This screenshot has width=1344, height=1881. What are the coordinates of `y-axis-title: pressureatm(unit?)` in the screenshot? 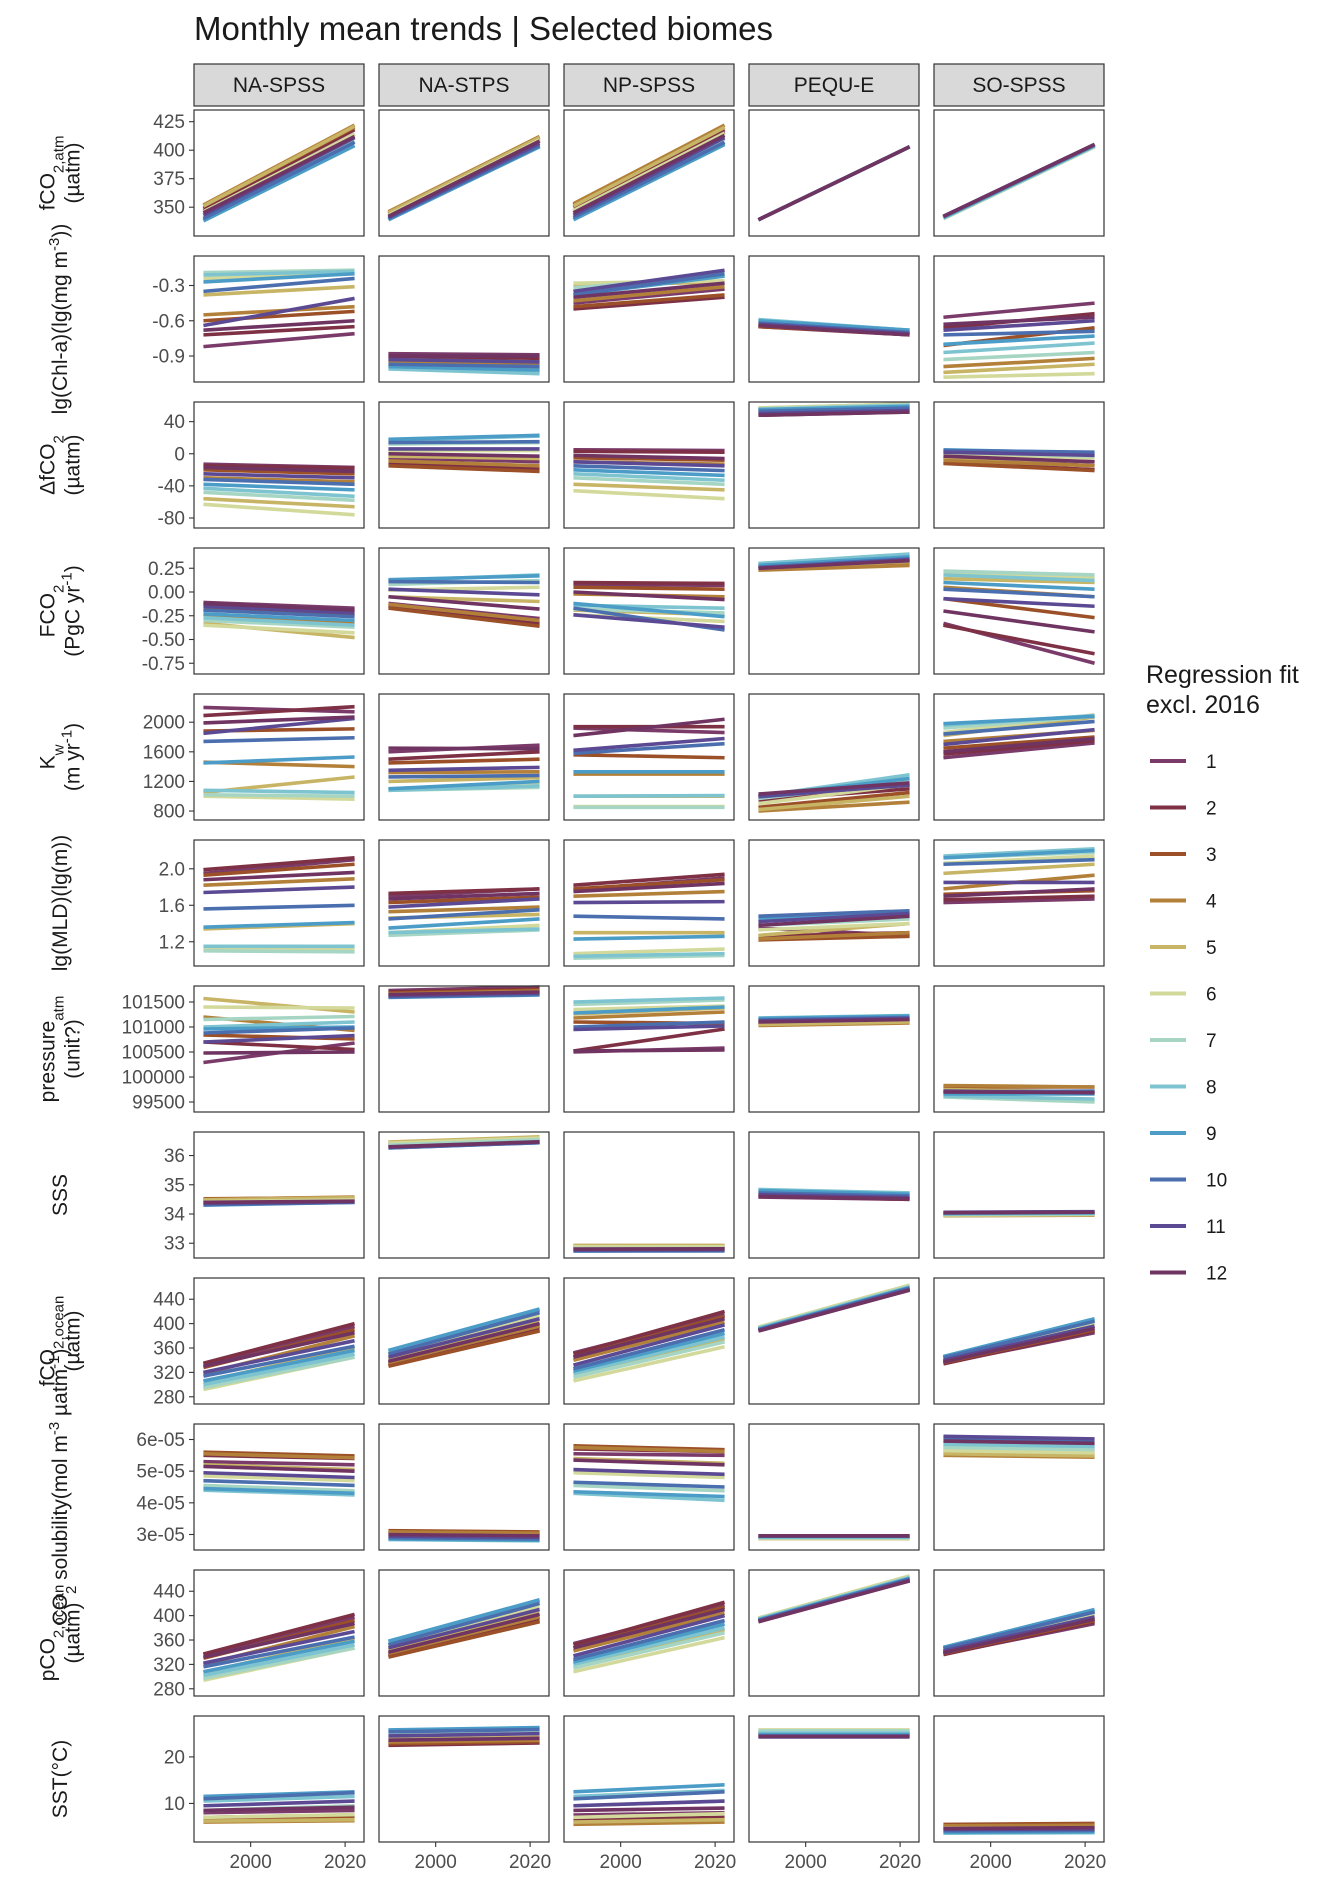 It's located at (61, 1049).